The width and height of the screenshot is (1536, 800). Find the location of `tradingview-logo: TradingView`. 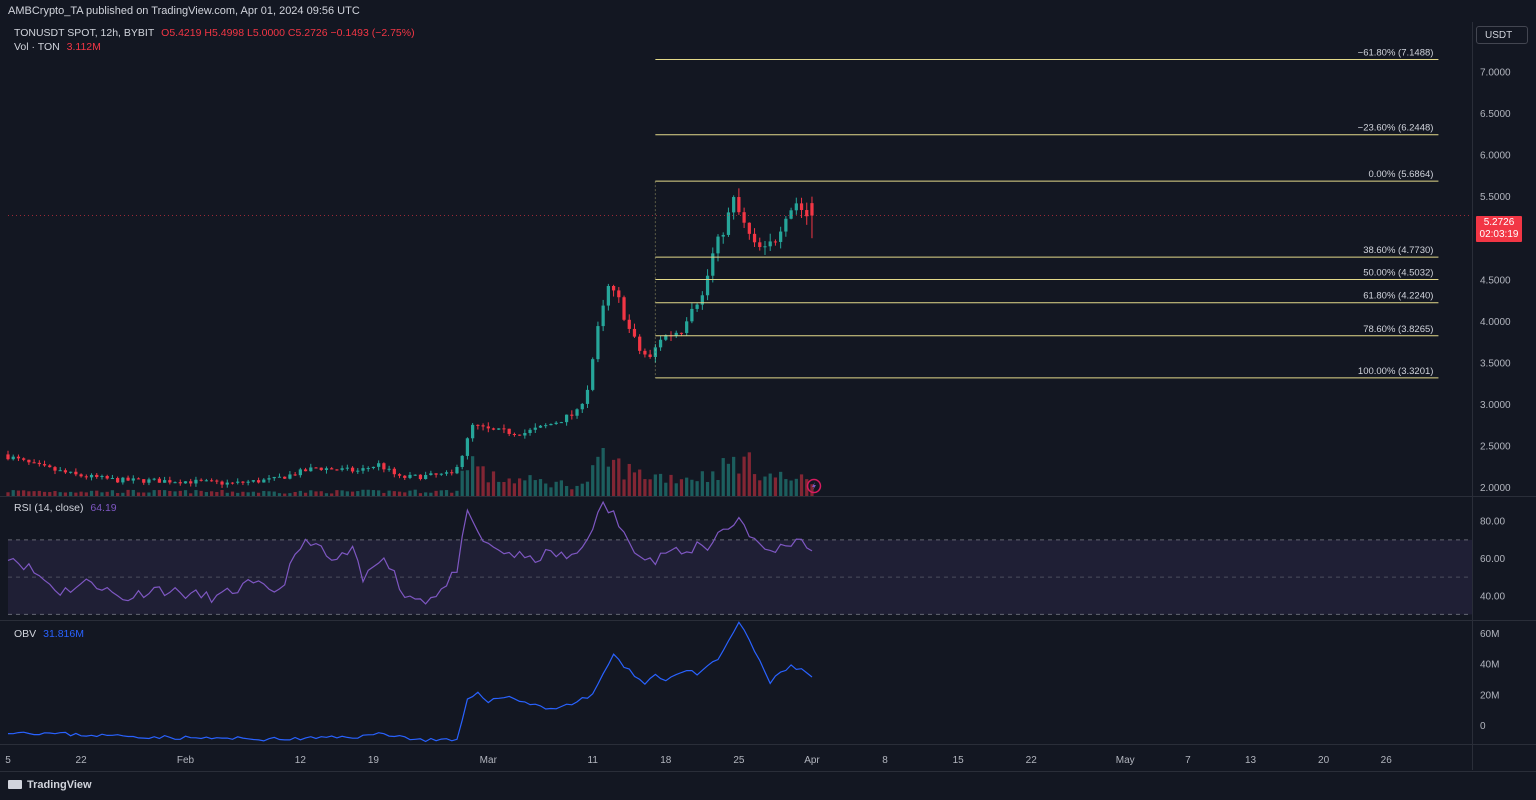

tradingview-logo: TradingView is located at coordinates (50, 785).